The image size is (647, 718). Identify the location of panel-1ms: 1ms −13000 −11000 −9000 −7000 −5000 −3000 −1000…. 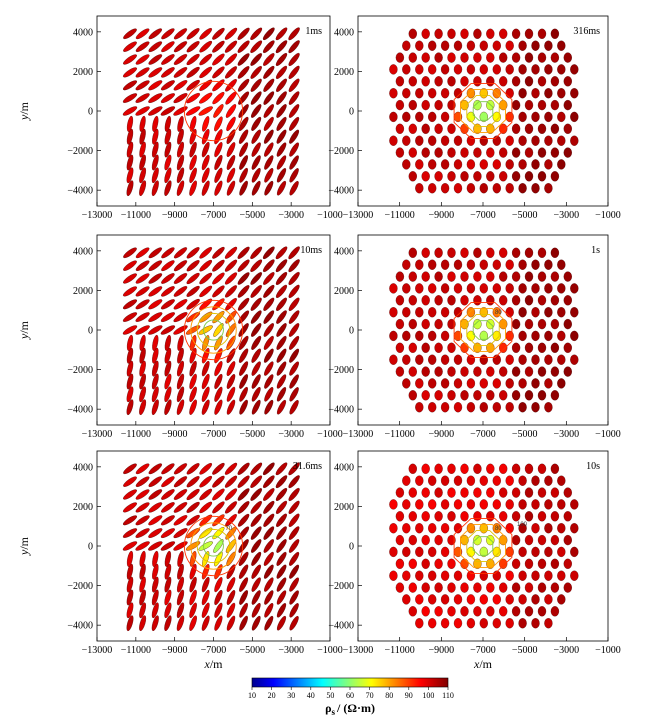
(180, 118).